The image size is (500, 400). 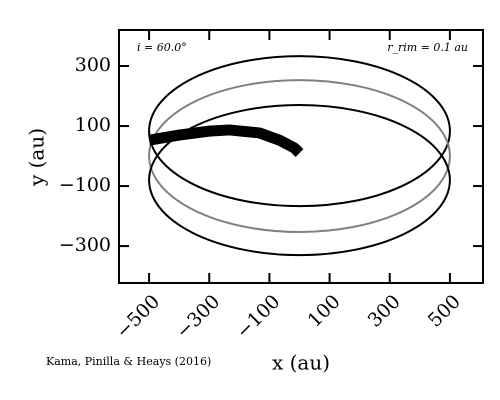 What do you see at coordinates (37, 157) in the screenshot?
I see `y-axis-label: y (au)` at bounding box center [37, 157].